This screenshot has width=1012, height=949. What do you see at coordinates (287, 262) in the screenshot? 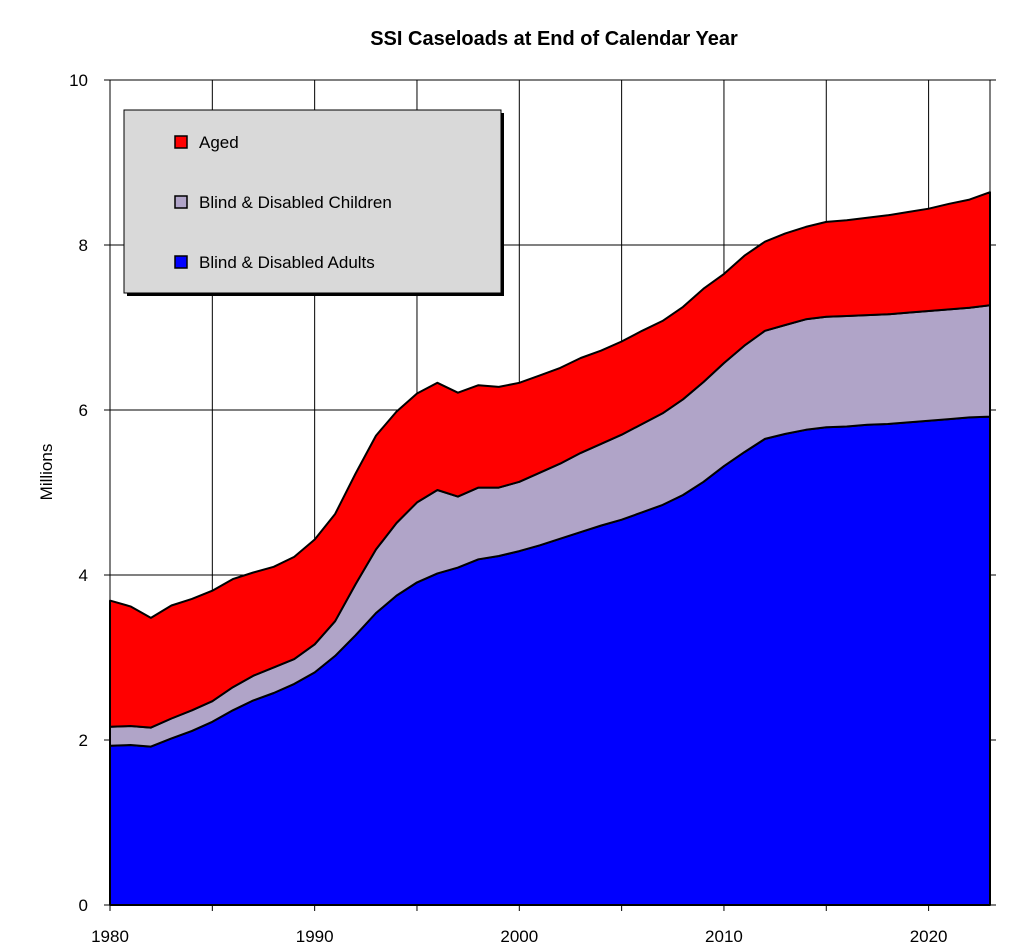
I see `legend-label-blind-and-disabled-adults: Blind & Disabled Adults` at bounding box center [287, 262].